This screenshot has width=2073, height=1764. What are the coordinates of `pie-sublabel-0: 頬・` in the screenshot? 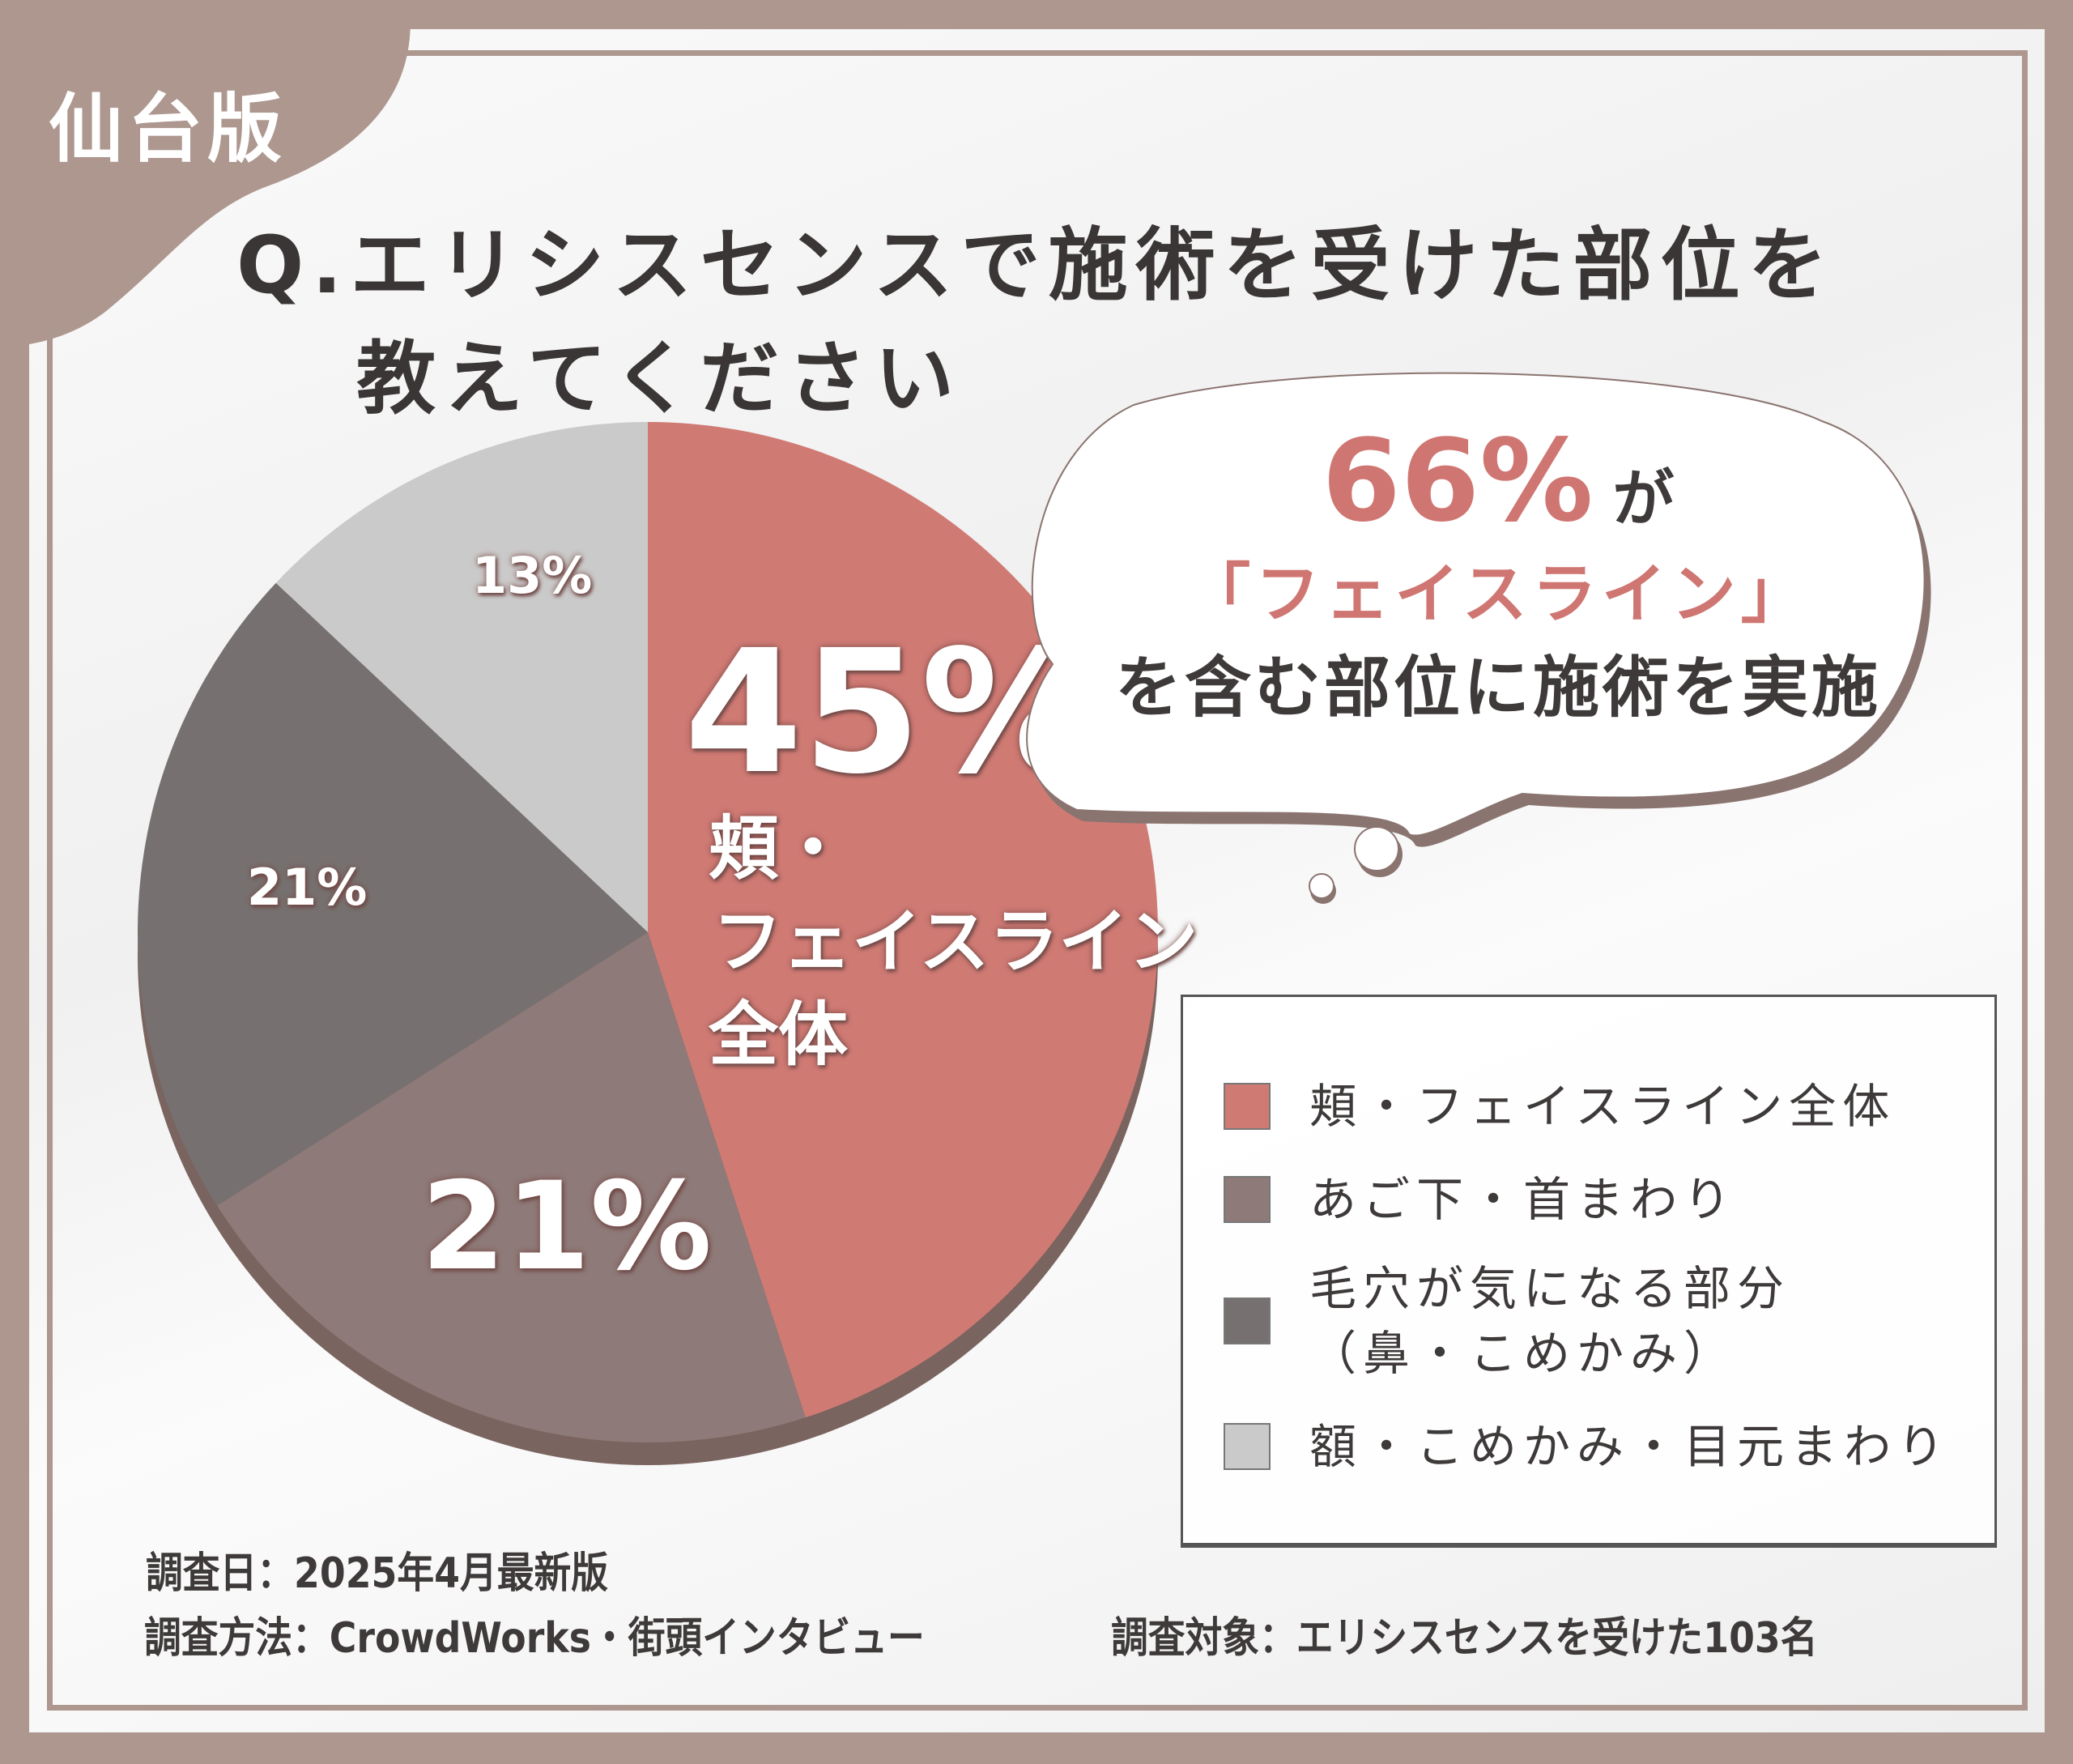 It's located at (778, 848).